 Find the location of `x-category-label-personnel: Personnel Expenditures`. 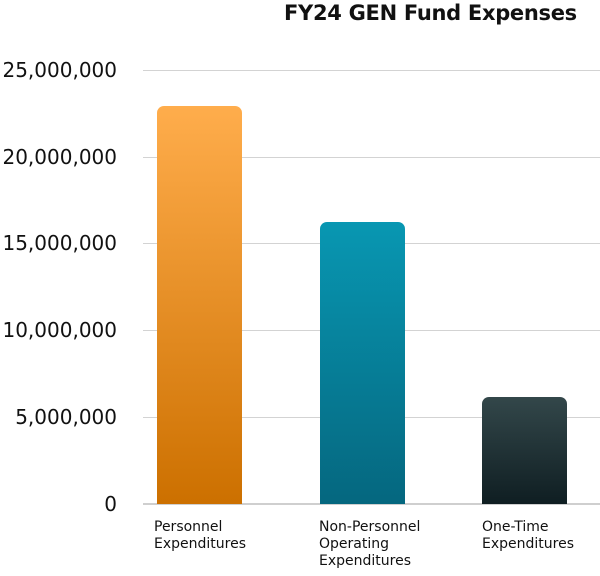

x-category-label-personnel: Personnel Expenditures is located at coordinates (200, 536).